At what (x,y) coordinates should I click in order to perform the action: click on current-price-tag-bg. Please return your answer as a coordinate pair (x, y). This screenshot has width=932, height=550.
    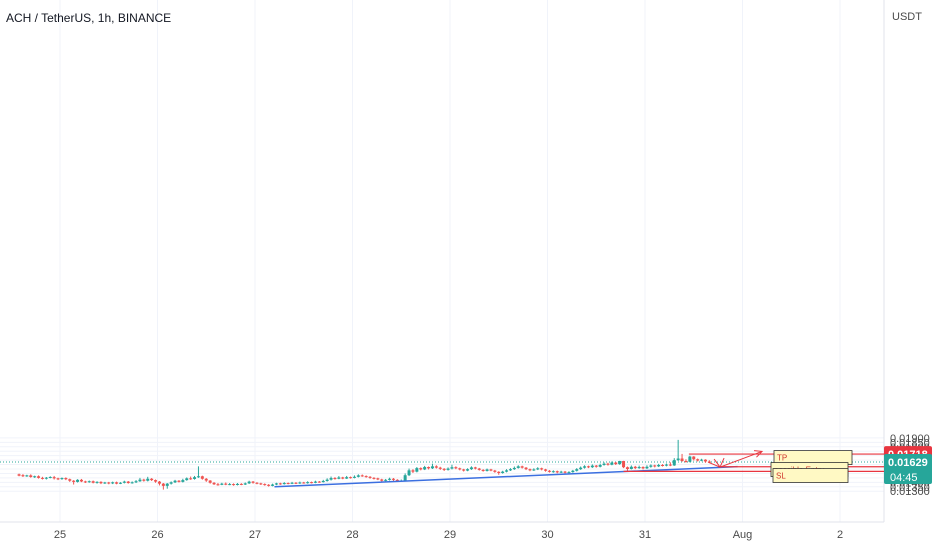
    Looking at the image, I should click on (908, 468).